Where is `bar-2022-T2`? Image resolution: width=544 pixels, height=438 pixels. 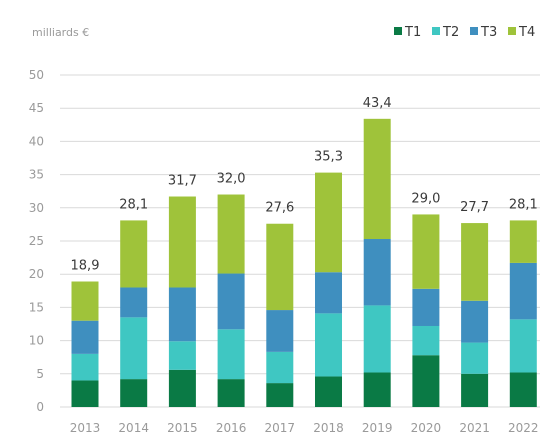 bar-2022-T2 is located at coordinates (523, 346).